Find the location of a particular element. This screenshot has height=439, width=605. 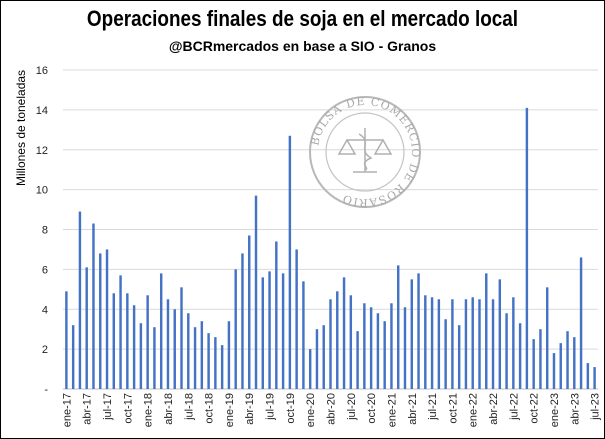

x-tick-label: abr-22 is located at coordinates (494, 409).